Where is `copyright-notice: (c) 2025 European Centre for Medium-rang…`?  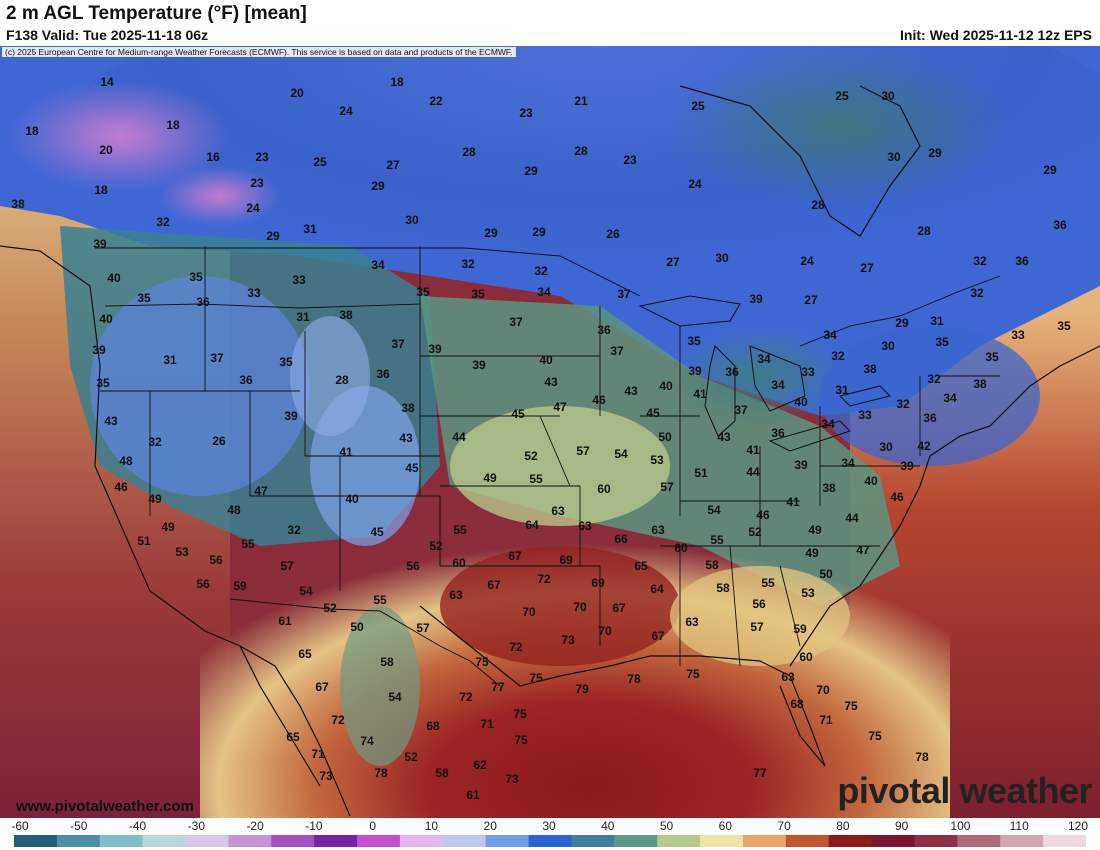
copyright-notice: (c) 2025 European Centre for Medium-rang… is located at coordinates (259, 52).